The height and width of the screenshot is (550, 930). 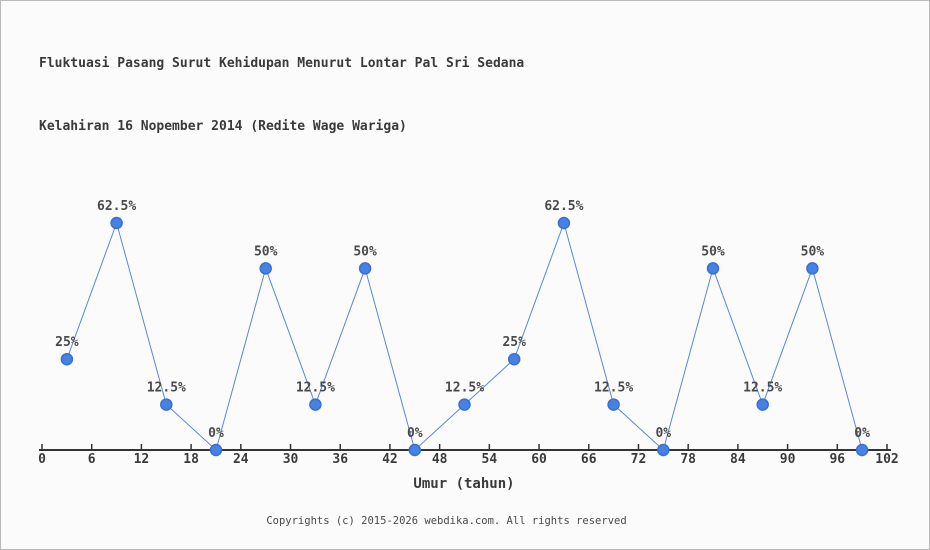 What do you see at coordinates (42, 459) in the screenshot?
I see `x-tick-label: 0` at bounding box center [42, 459].